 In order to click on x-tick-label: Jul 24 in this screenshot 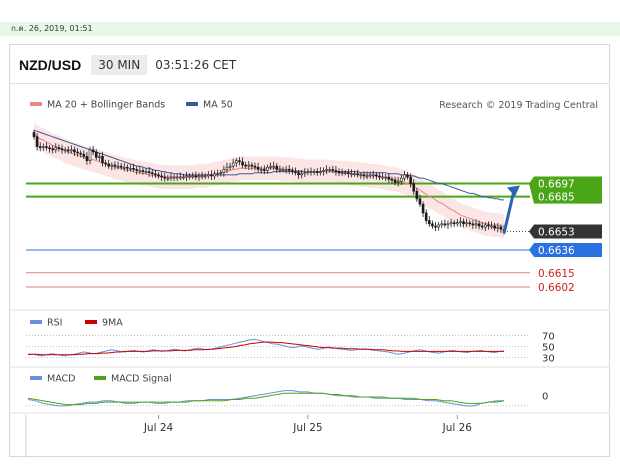, I will do `click(158, 428)`.